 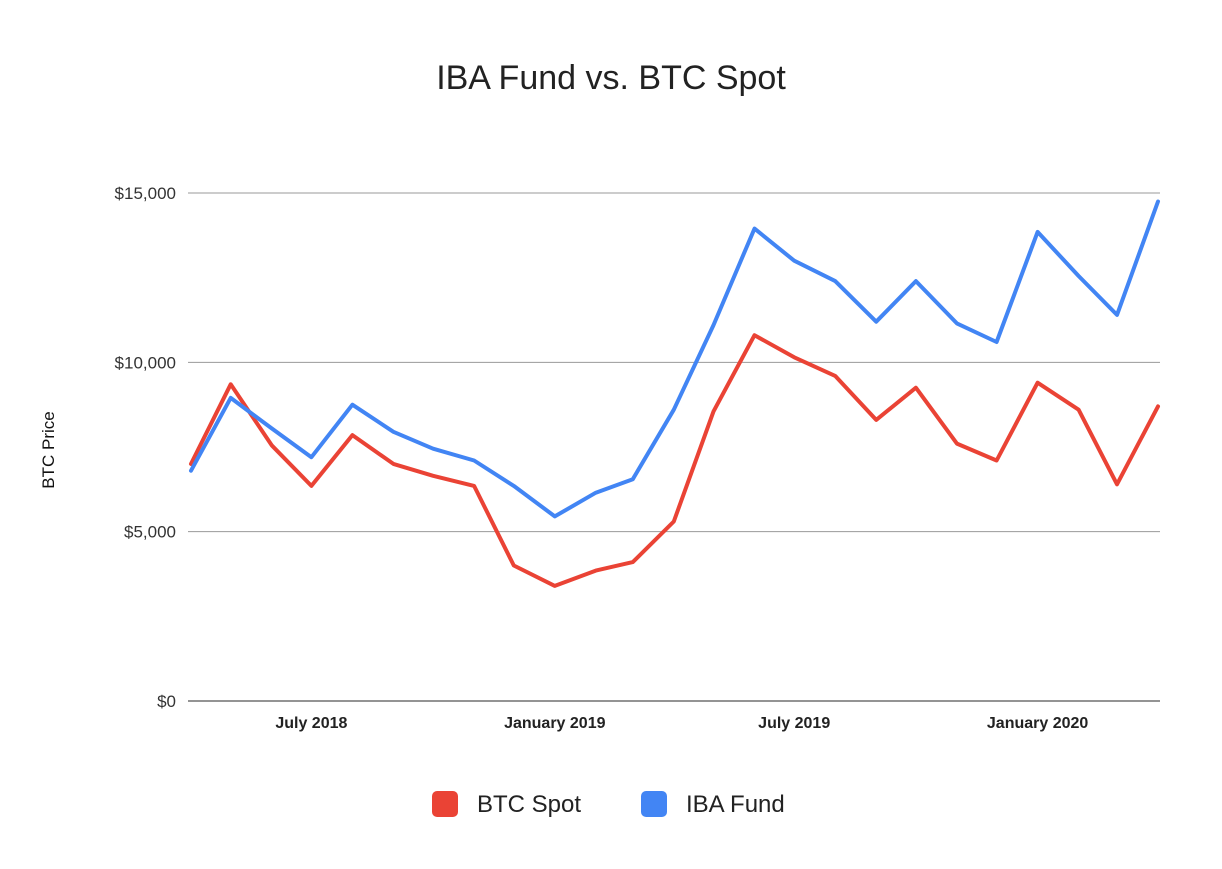 I want to click on legend: BTC Spot IBA Fund, so click(x=608, y=804).